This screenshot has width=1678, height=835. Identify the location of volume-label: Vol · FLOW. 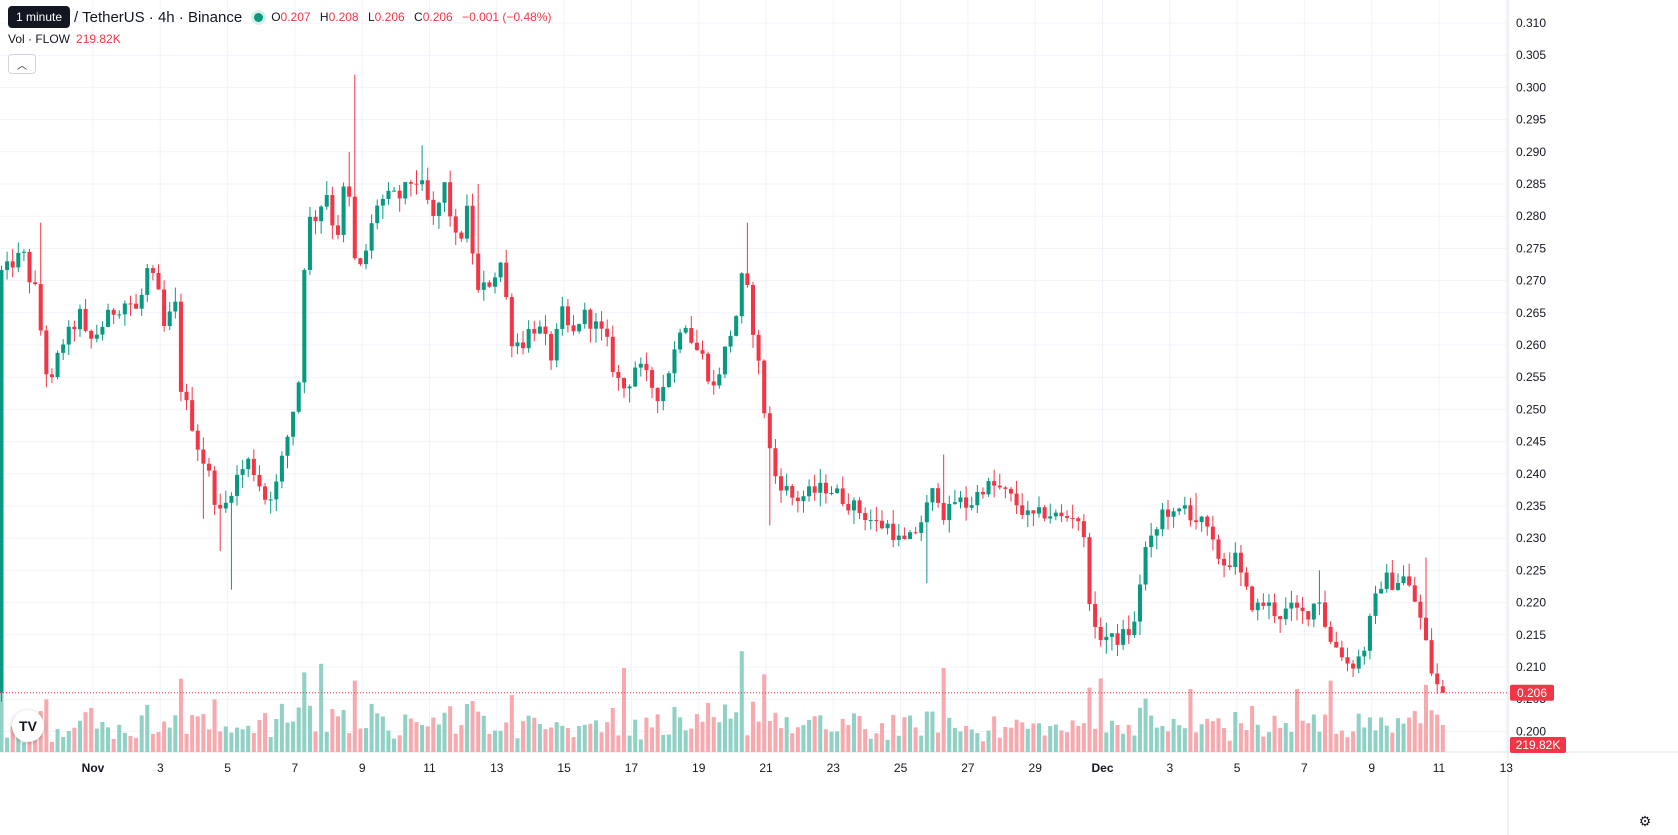
(39, 39).